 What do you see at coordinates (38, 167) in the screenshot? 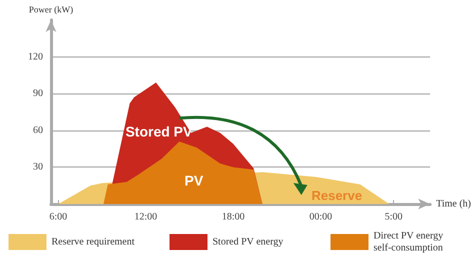
I see `y-tick-label: 30` at bounding box center [38, 167].